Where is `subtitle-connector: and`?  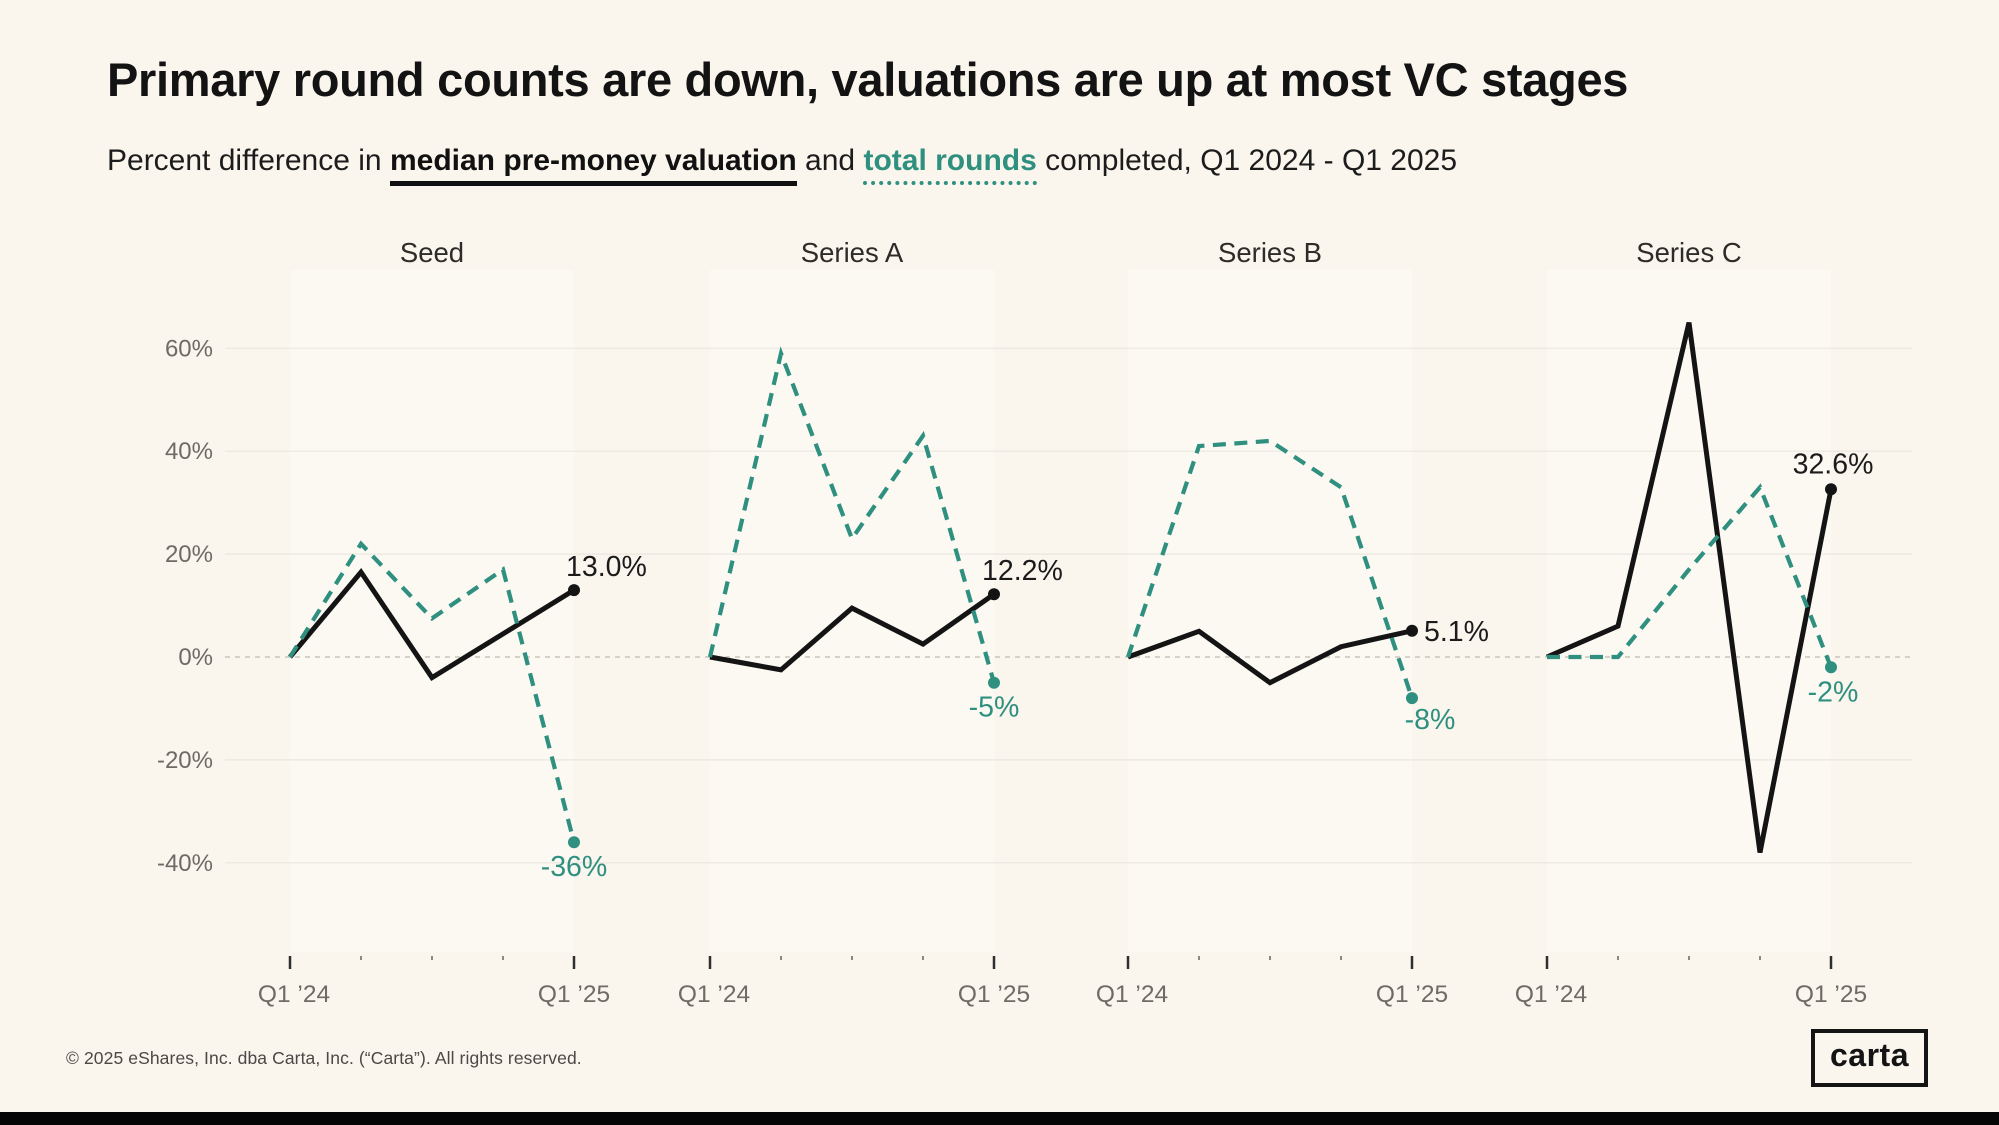 subtitle-connector: and is located at coordinates (830, 160).